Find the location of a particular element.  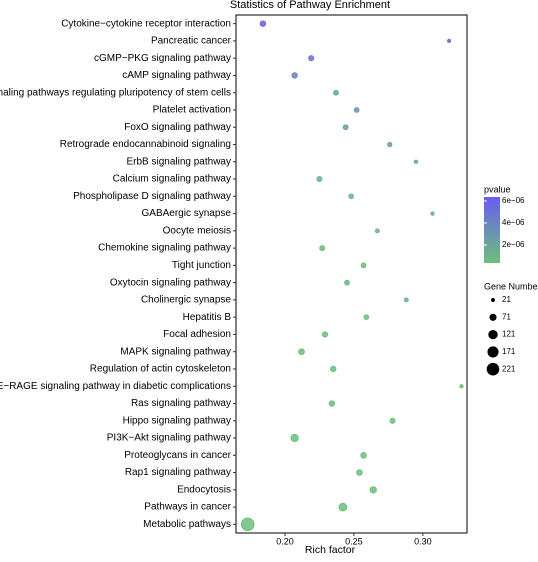

y-tick-label: Hippo signaling pathway is located at coordinates (177, 420).